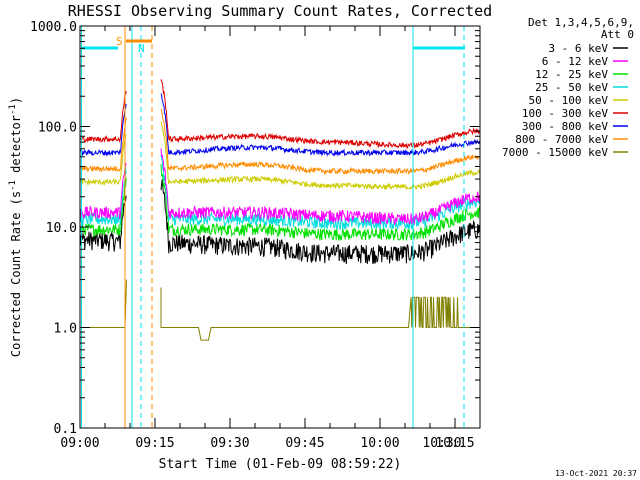 The height and width of the screenshot is (480, 640). Describe the element at coordinates (565, 126) in the screenshot. I see `legend-label-6: 300 - 800 keV` at that location.